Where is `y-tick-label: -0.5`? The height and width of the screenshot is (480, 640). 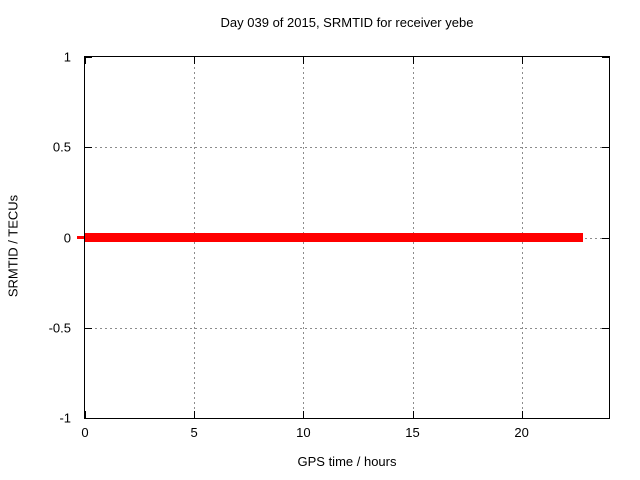
y-tick-label: -0.5 is located at coordinates (59, 328).